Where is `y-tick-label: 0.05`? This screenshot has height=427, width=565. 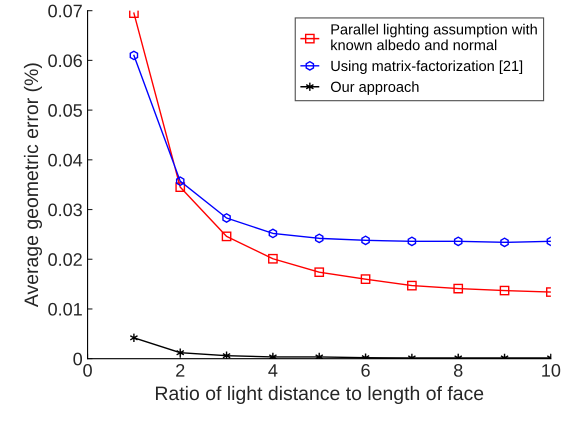
y-tick-label: 0.05 is located at coordinates (65, 110).